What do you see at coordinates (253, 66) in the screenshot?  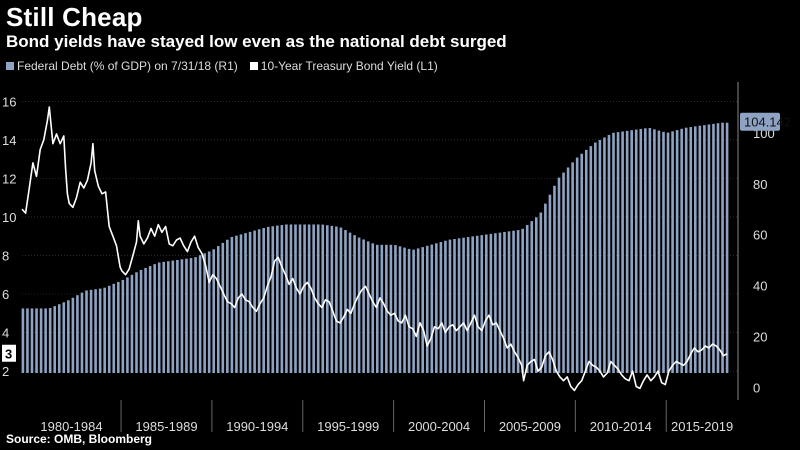 I see `legend-swatch-yield` at bounding box center [253, 66].